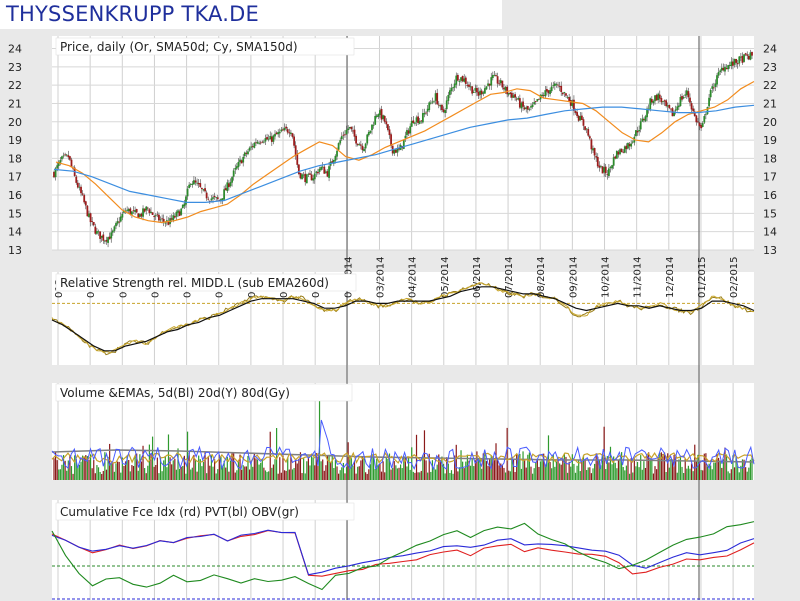 This screenshot has height=601, width=800. Describe the element at coordinates (734, 277) in the screenshot. I see `x-tick-label: 02/2015` at that location.